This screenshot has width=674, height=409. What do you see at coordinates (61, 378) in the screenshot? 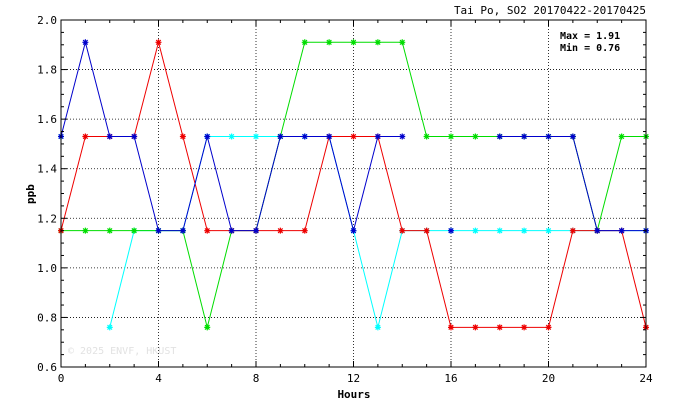
I see `x-tick-label: 0` at bounding box center [61, 378].